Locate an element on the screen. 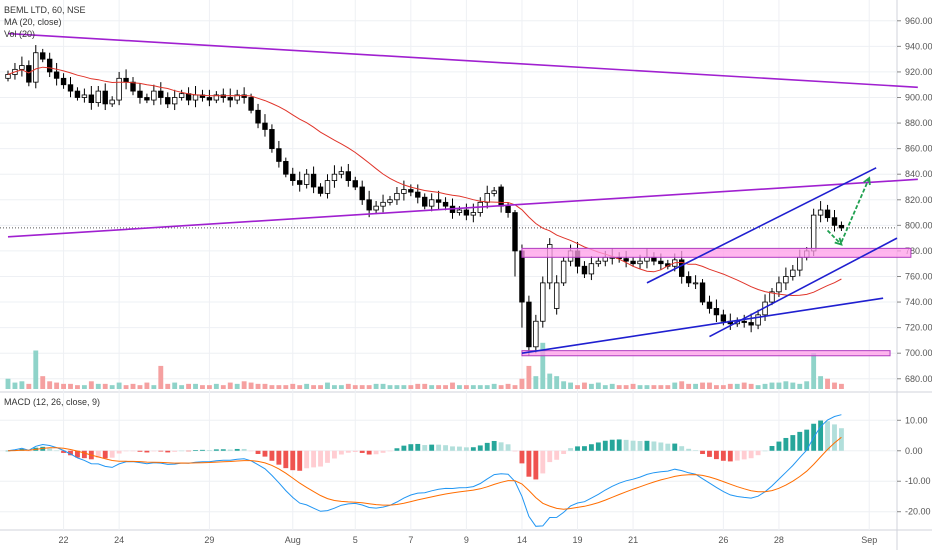 The width and height of the screenshot is (932, 550). x-tick-label: 22 is located at coordinates (64, 540).